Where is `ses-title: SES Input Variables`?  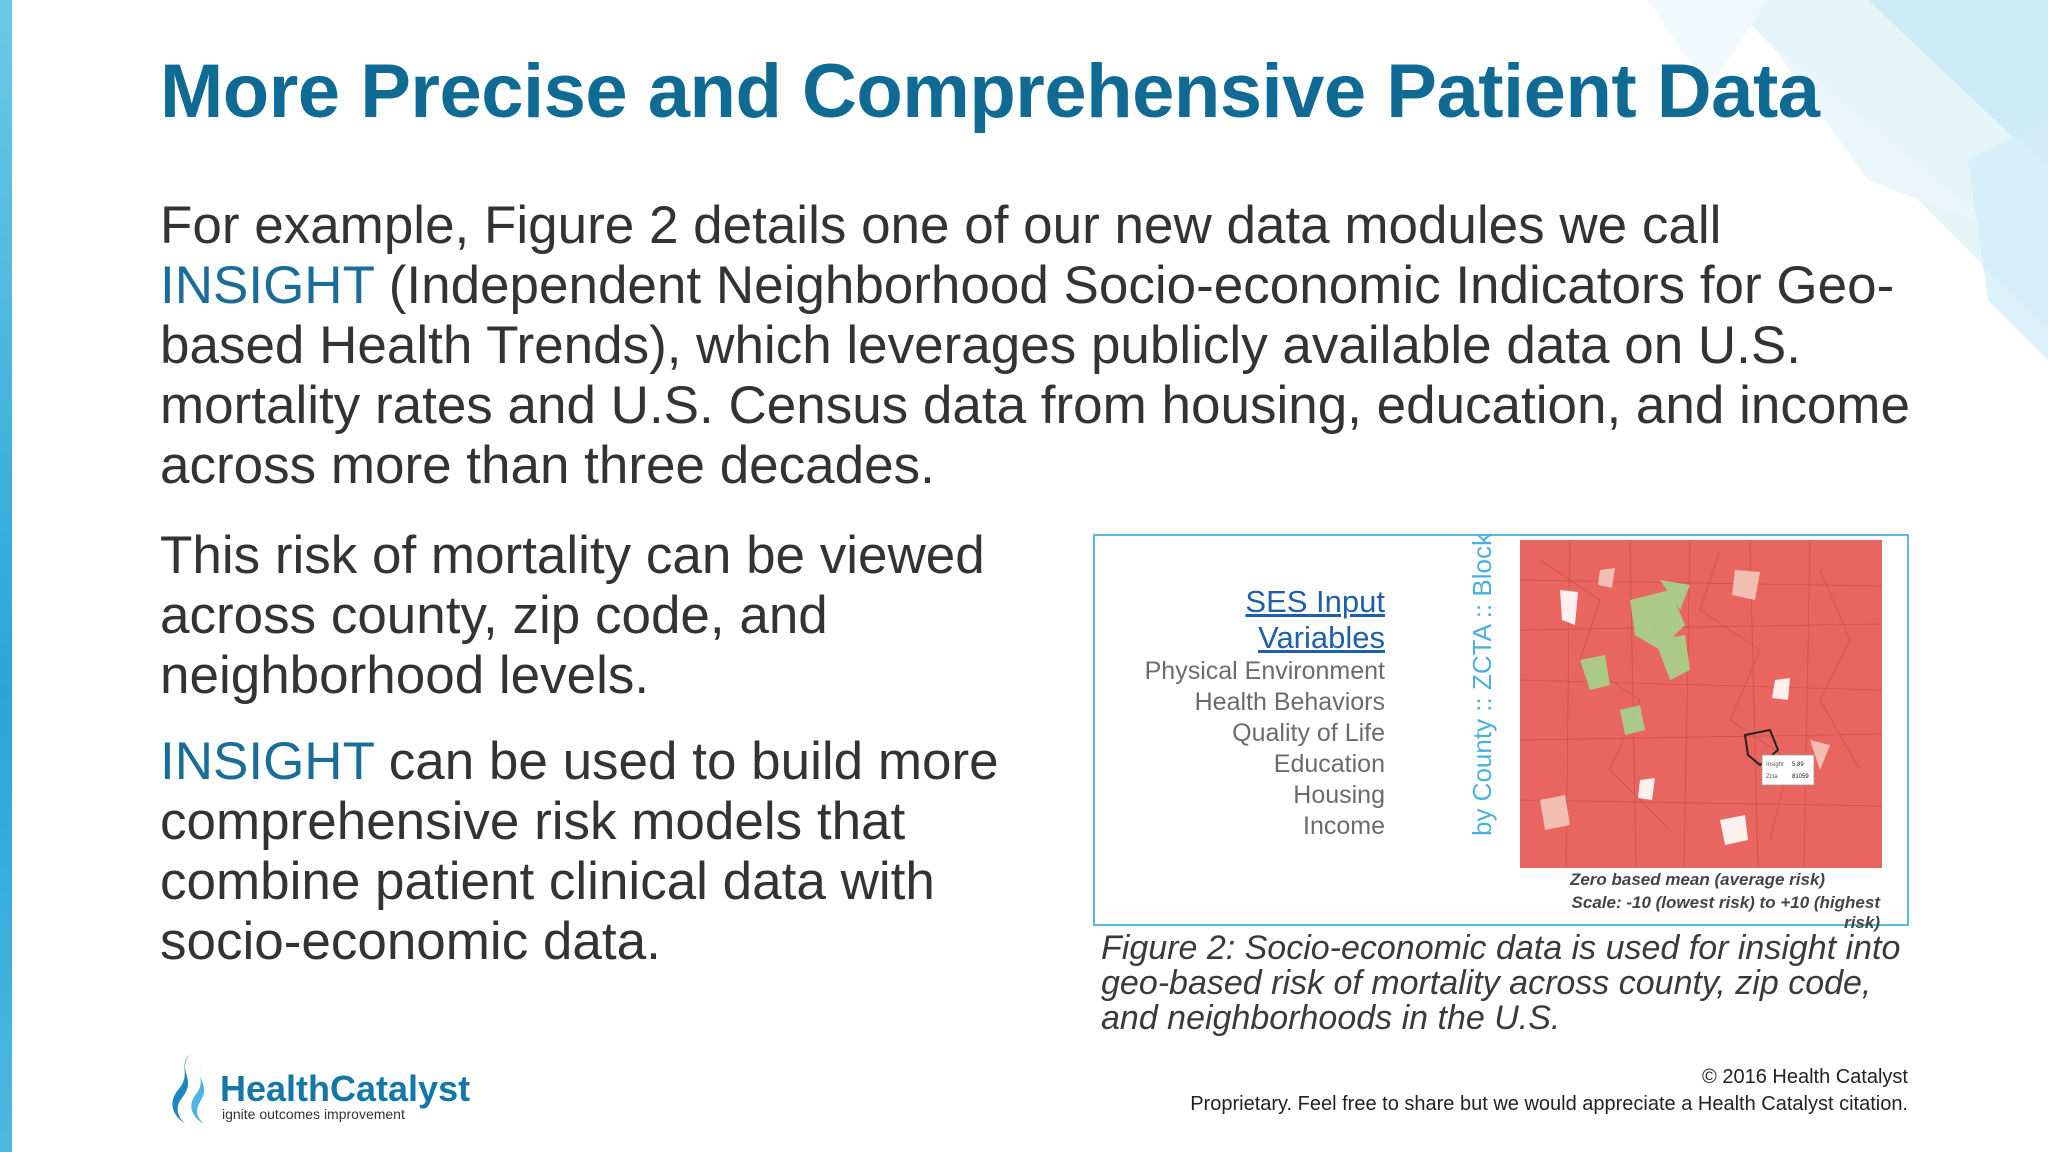 ses-title: SES Input Variables is located at coordinates (1315, 619).